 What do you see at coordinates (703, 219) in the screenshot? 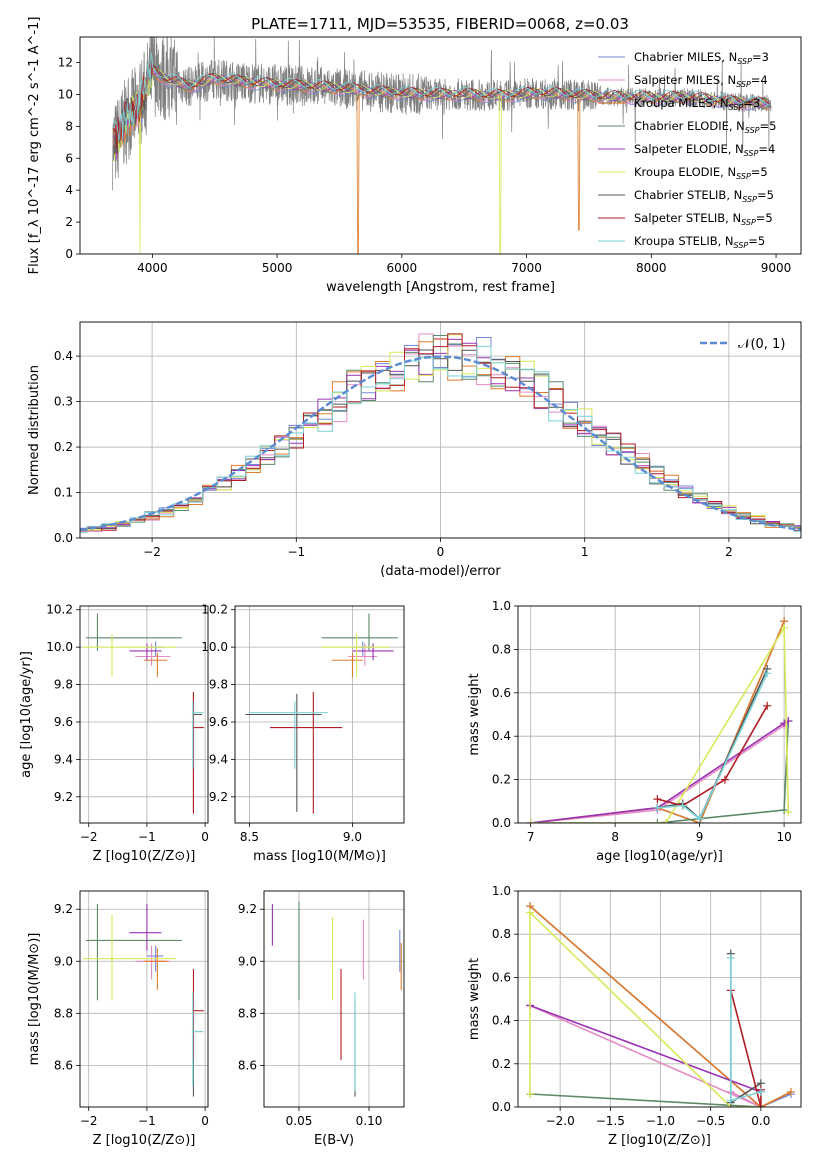
I see `legend-label: Salpeter STELIB, NSSP=5` at bounding box center [703, 219].